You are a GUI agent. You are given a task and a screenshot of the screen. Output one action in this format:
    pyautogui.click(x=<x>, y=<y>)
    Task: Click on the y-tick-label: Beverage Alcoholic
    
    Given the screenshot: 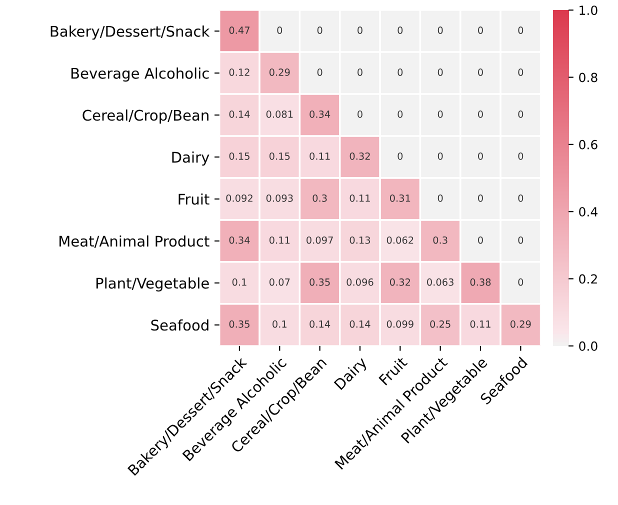 What is the action you would take?
    pyautogui.click(x=140, y=75)
    